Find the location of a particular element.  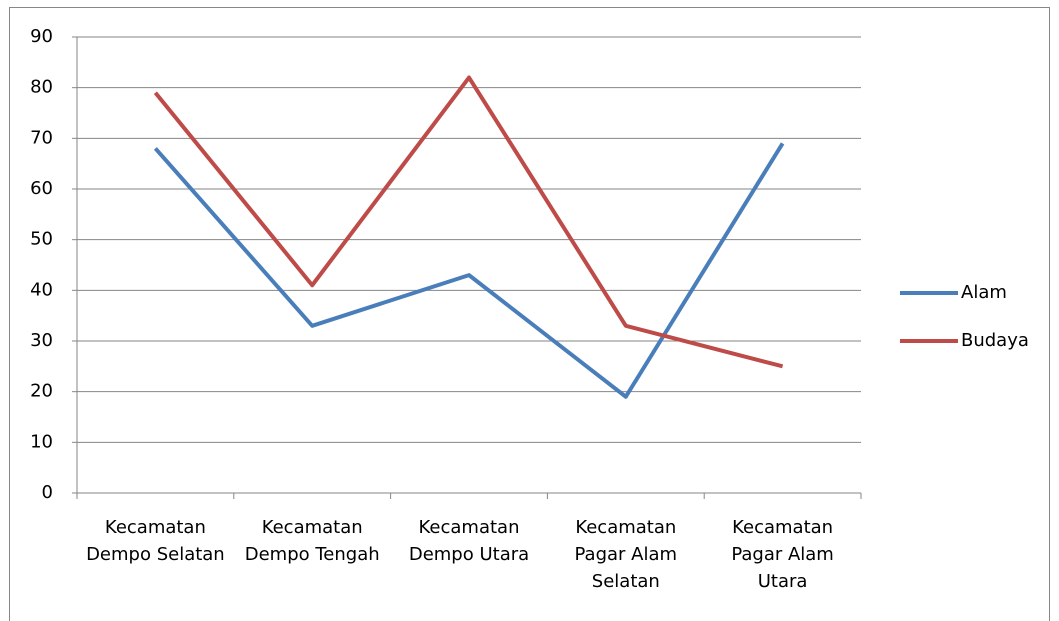

y-tick-label: 70 is located at coordinates (41, 137).